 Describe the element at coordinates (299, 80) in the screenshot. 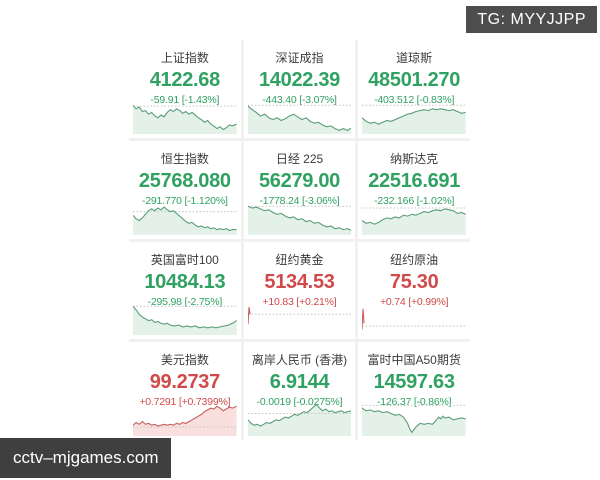

I see `index-value: 14022.39` at that location.